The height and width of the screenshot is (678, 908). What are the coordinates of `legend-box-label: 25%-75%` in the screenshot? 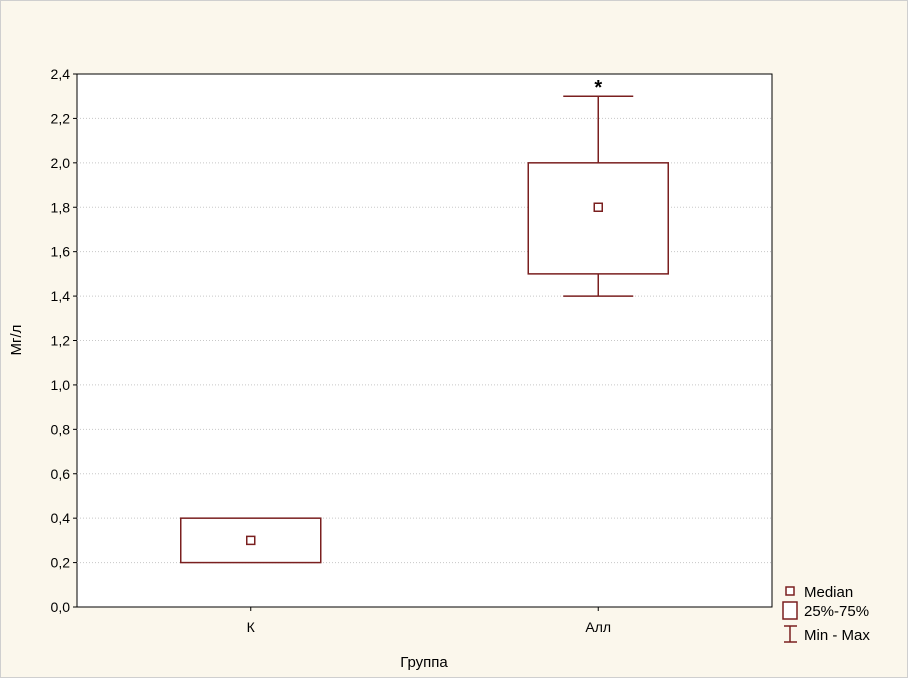 It's located at (836, 611).